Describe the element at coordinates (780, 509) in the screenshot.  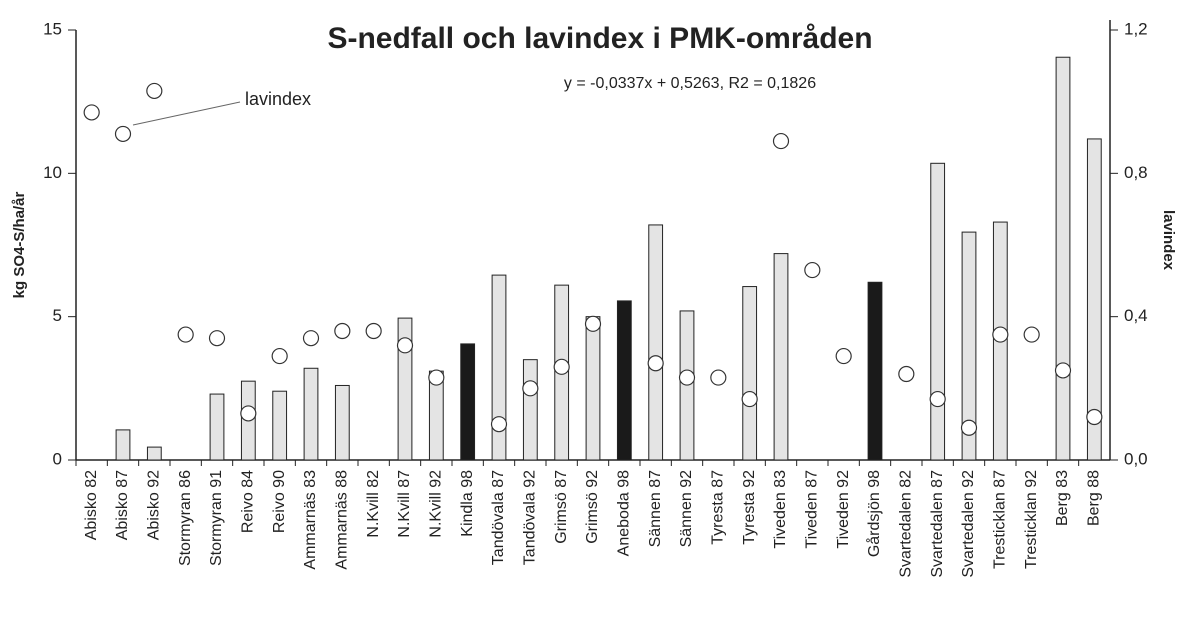
I see `x-tick-label: Tiveden 83` at that location.